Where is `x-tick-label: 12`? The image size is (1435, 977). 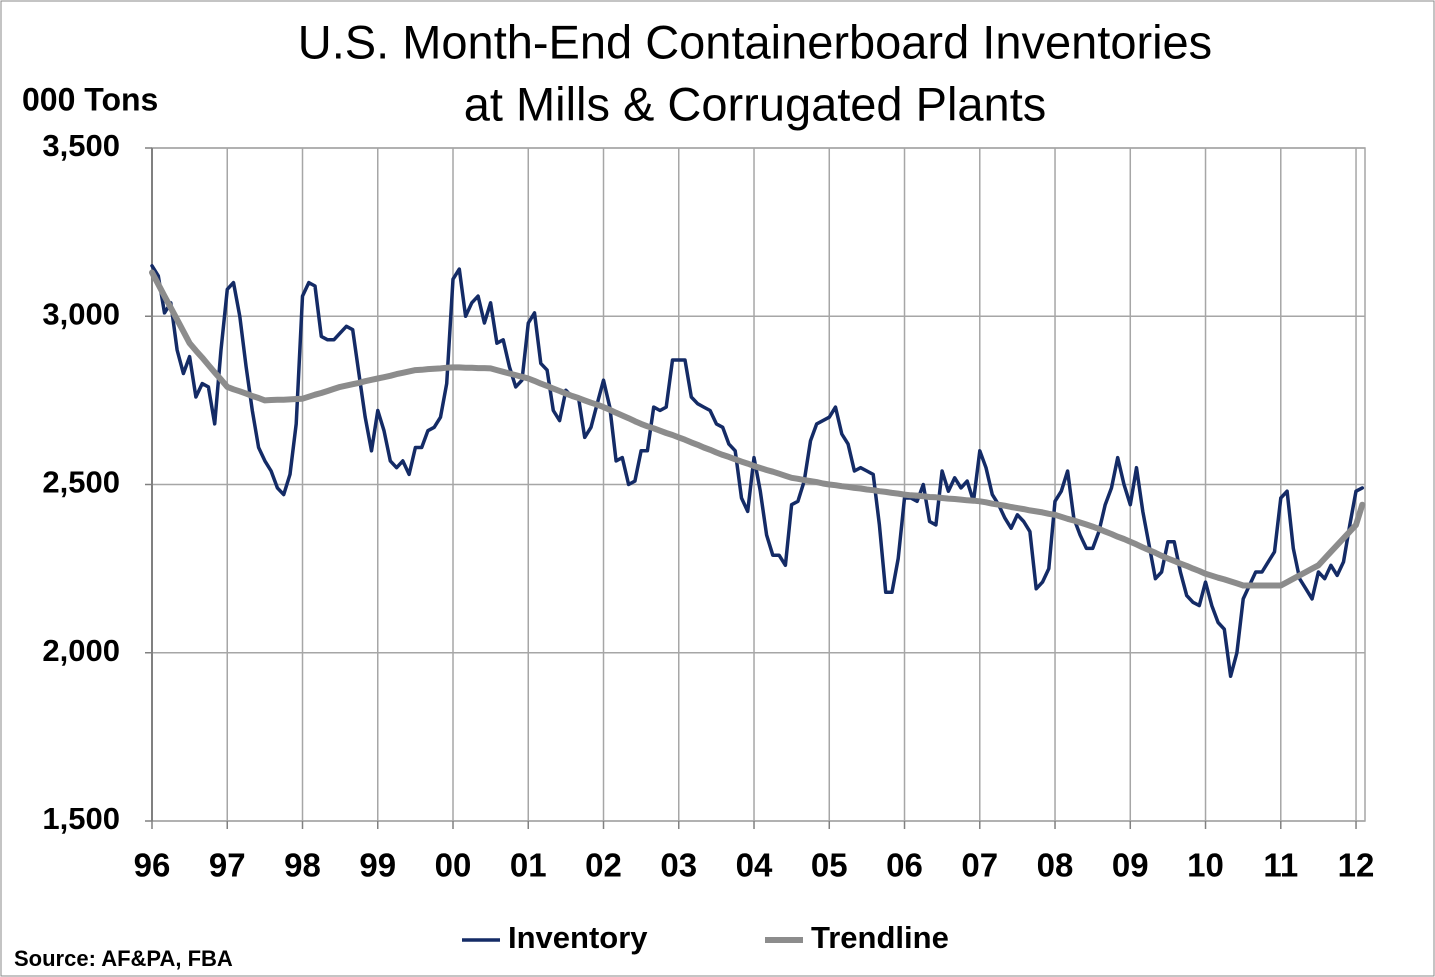
x-tick-label: 12 is located at coordinates (1356, 865).